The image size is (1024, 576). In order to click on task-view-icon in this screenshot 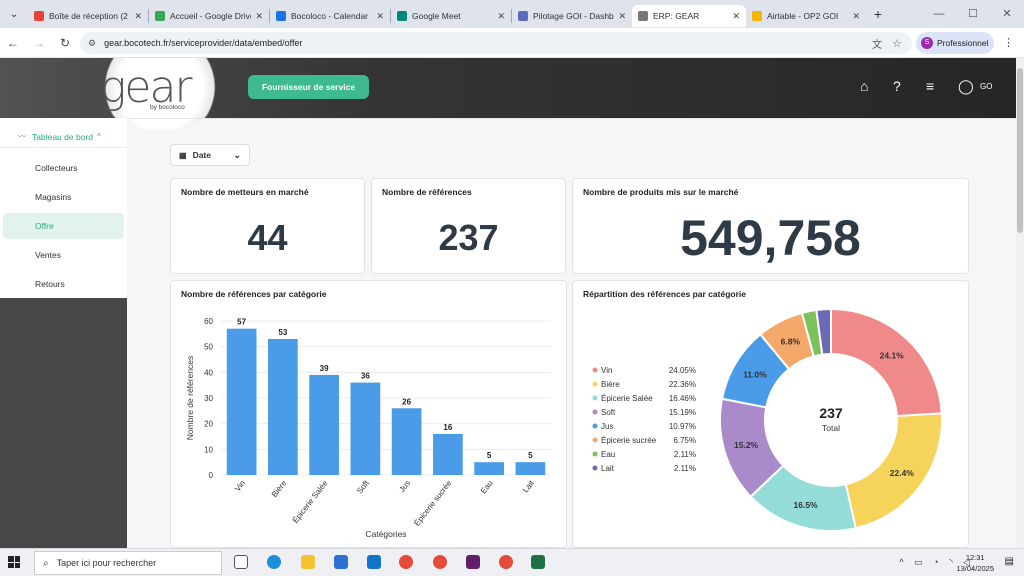, I will do `click(241, 562)`.